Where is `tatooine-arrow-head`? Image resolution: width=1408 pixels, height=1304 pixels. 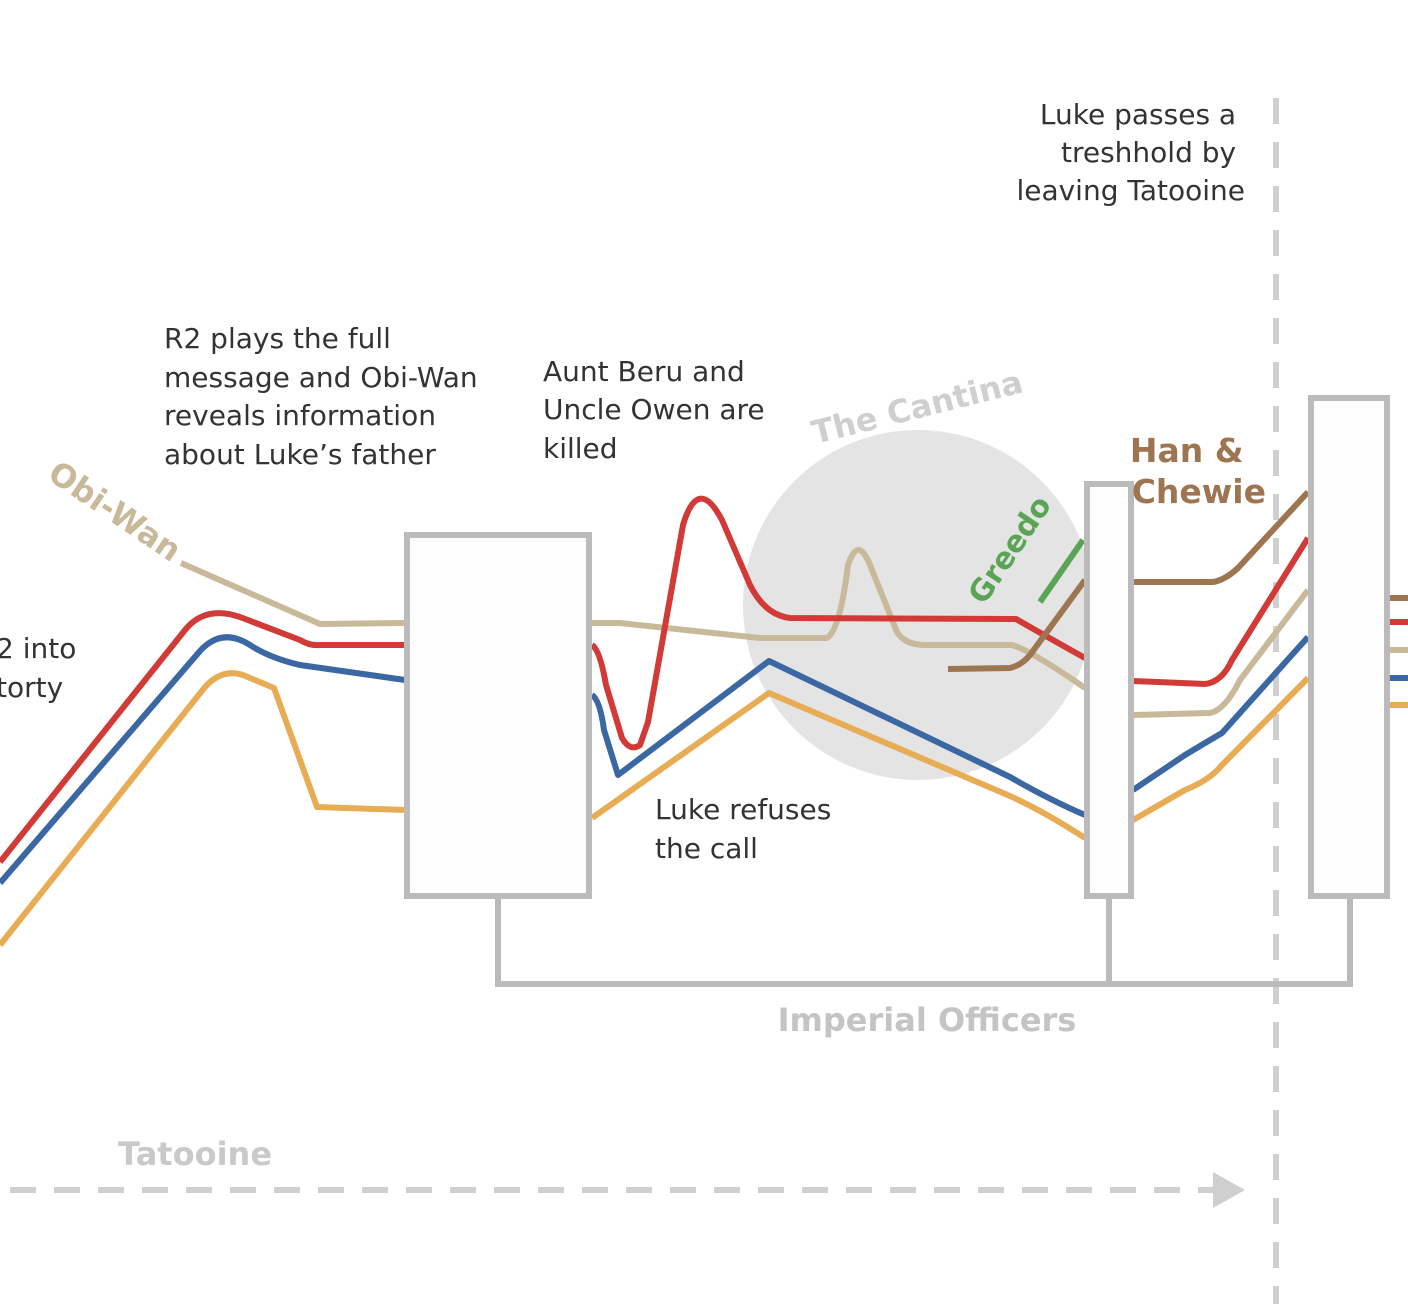 tatooine-arrow-head is located at coordinates (1229, 1190).